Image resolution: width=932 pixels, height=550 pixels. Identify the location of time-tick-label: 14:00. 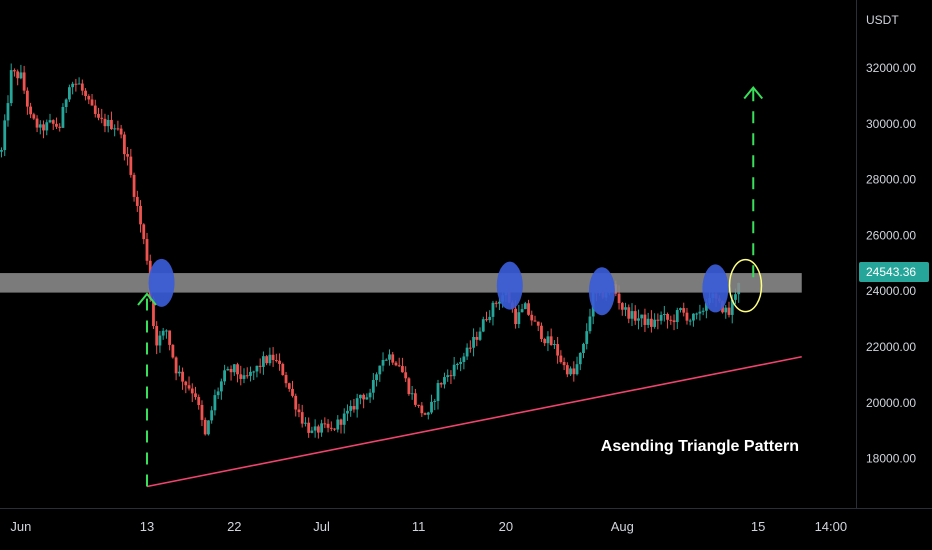
(831, 526).